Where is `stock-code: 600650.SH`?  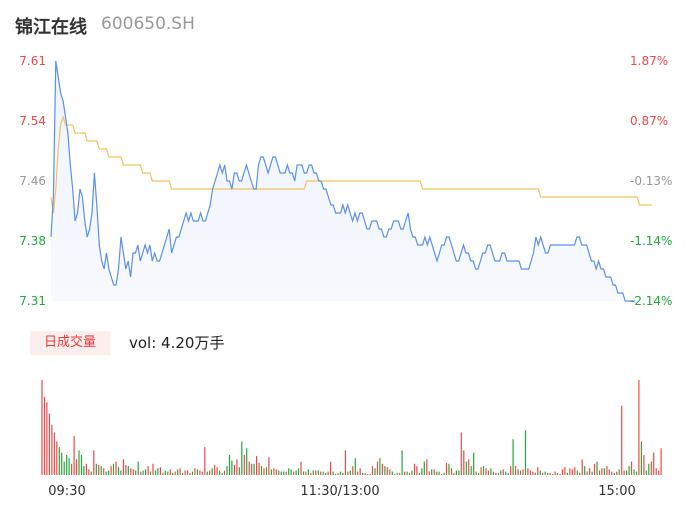 stock-code: 600650.SH is located at coordinates (148, 24).